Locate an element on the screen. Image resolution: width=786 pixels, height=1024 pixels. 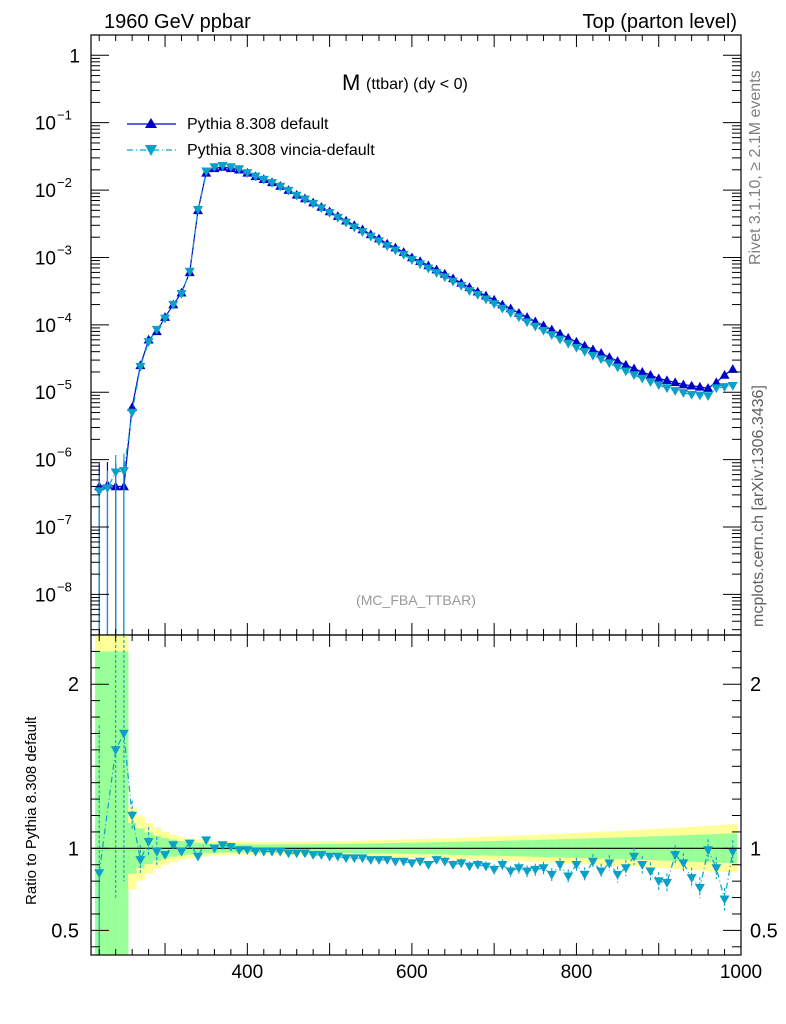
y-tick-label: 10 −7 is located at coordinates (53, 525).